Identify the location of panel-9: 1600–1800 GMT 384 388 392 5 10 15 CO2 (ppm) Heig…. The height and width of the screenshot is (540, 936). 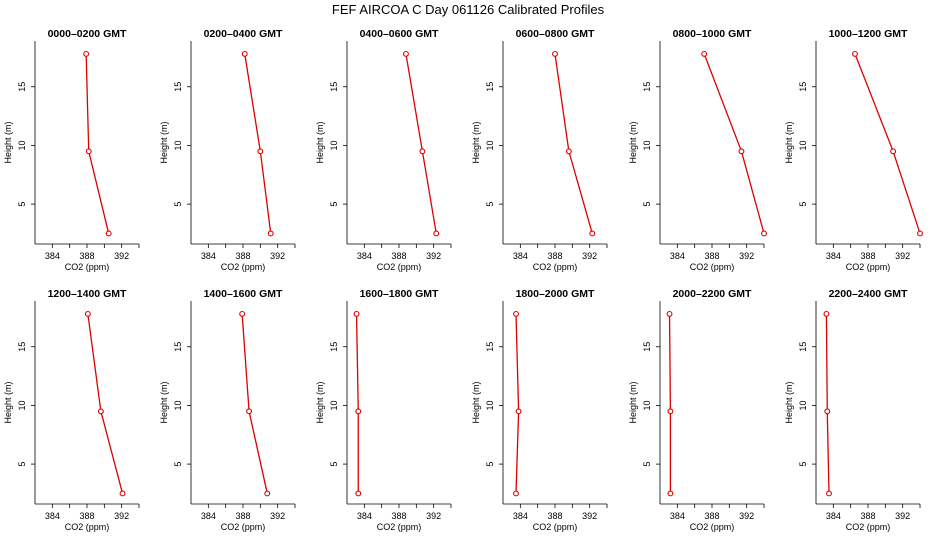
(383, 410).